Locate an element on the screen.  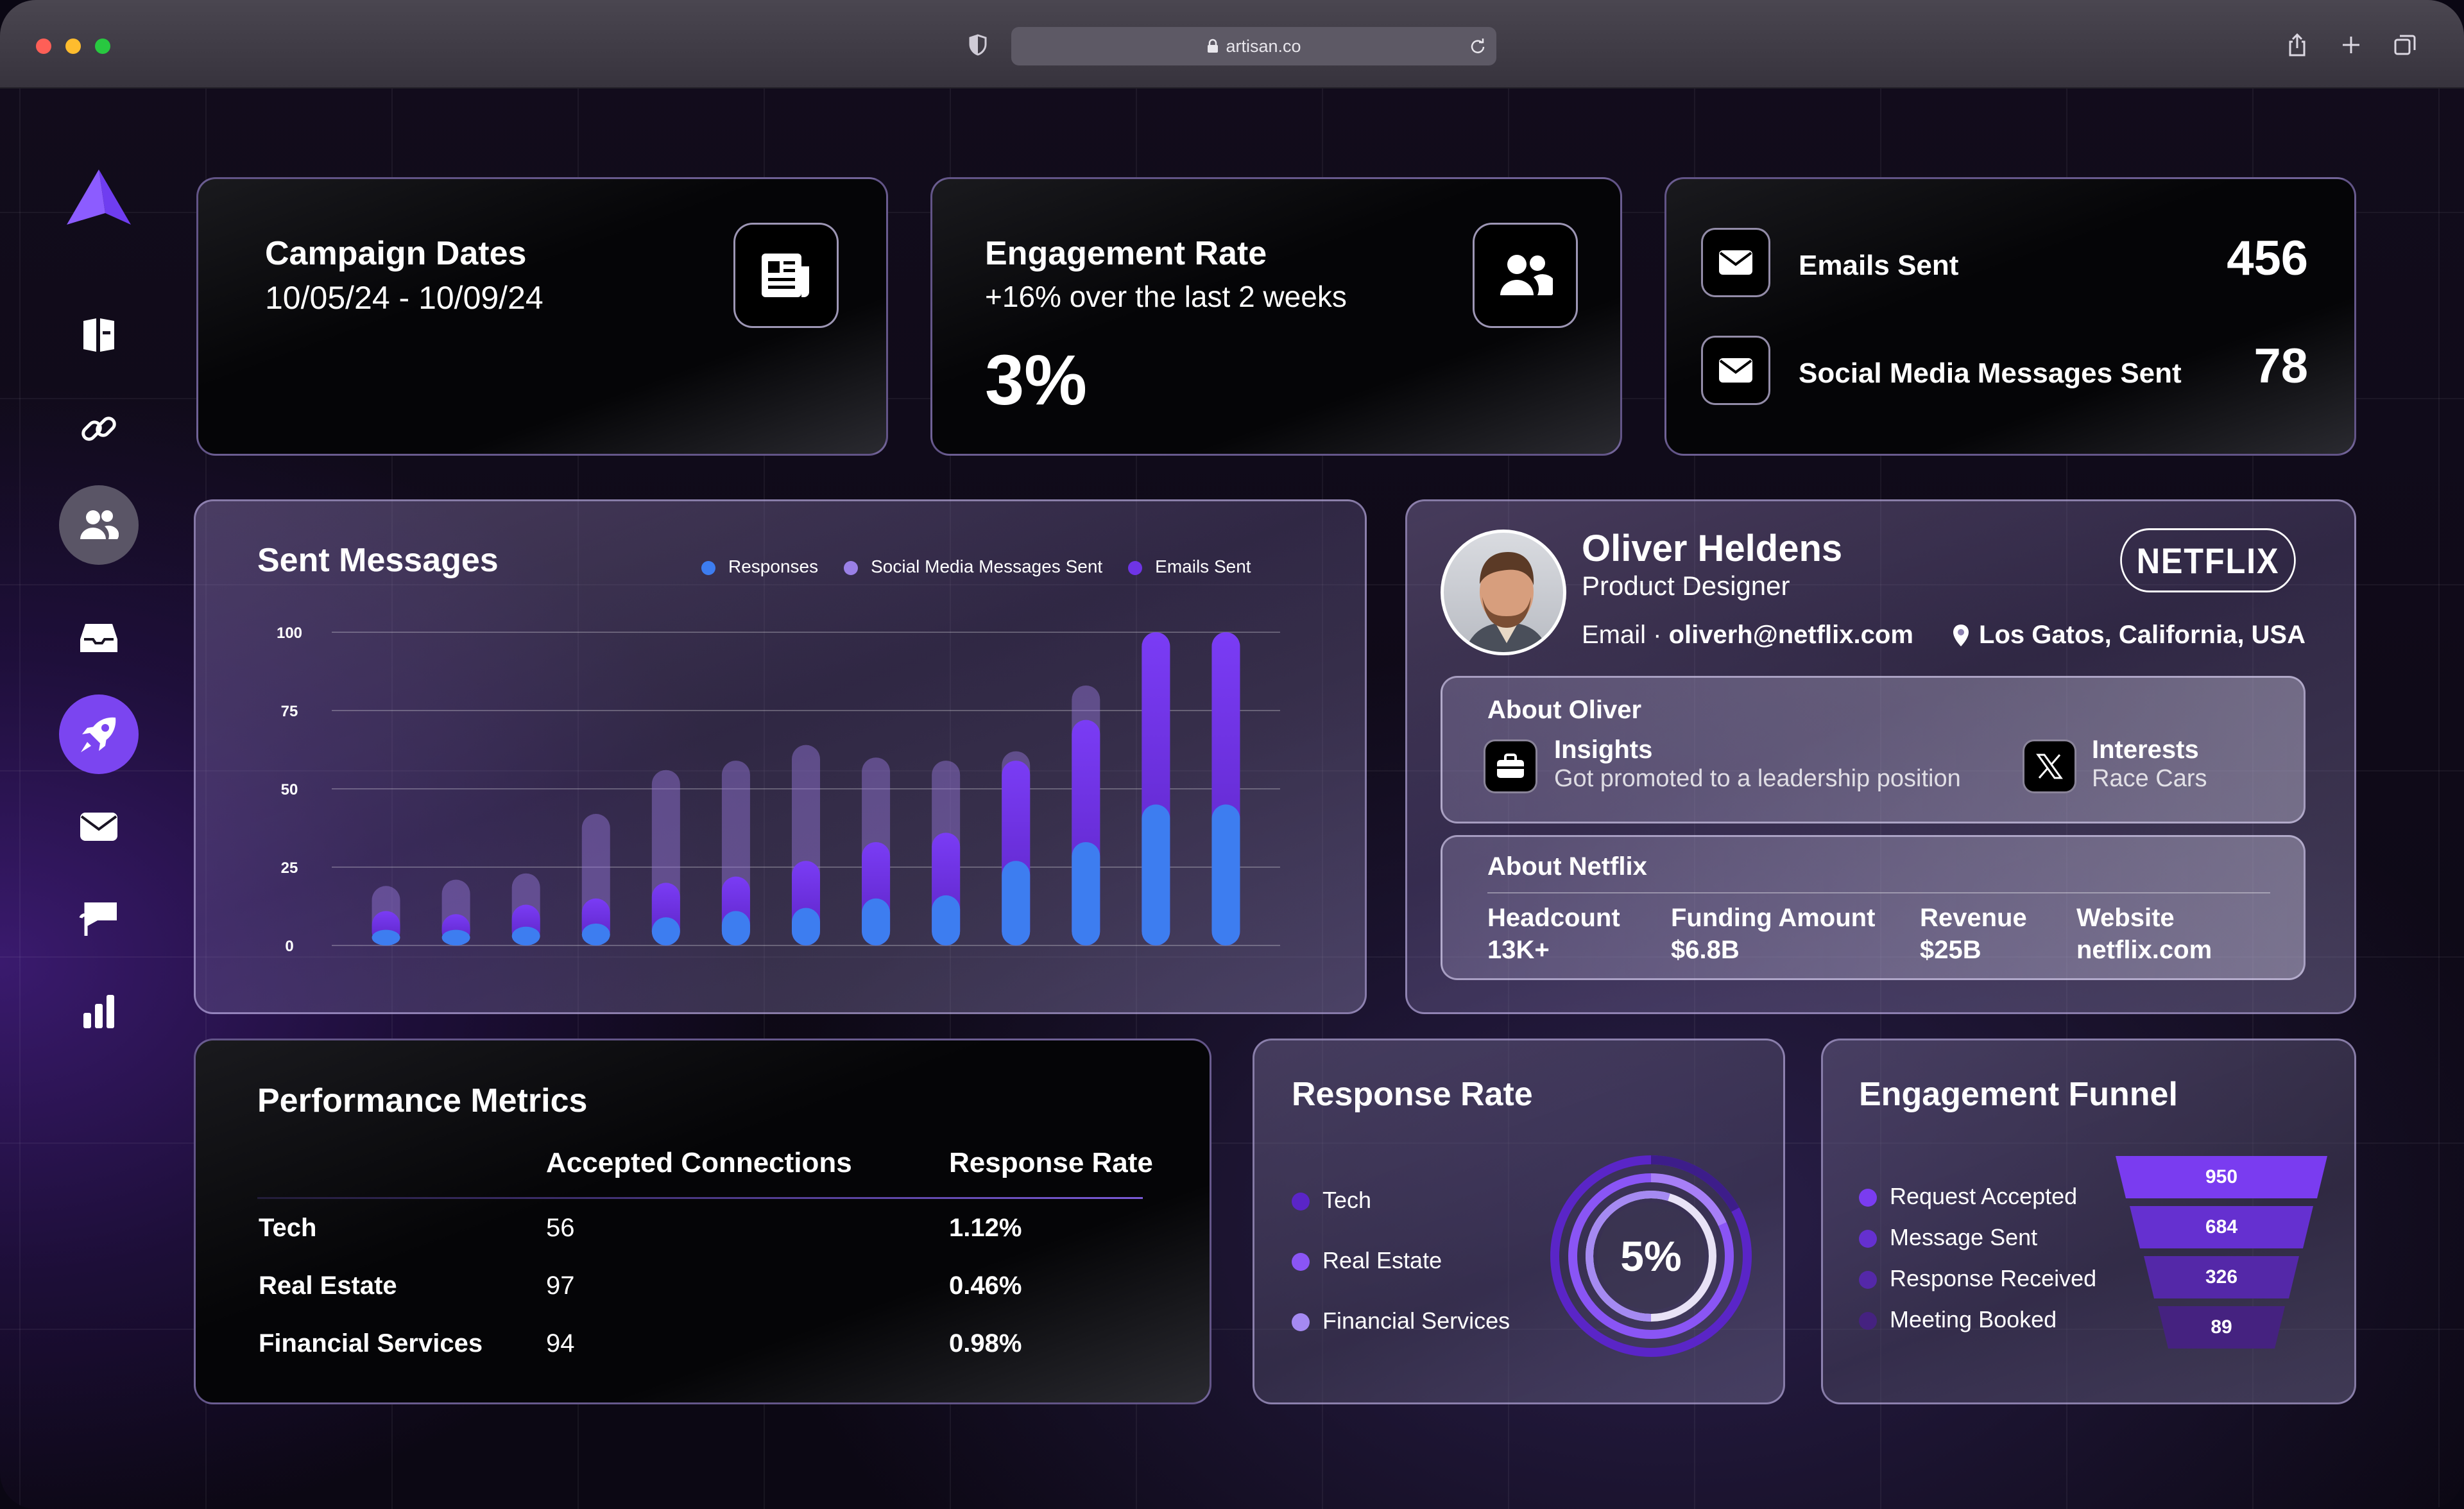
fact-website-label: Website is located at coordinates (2126, 918).